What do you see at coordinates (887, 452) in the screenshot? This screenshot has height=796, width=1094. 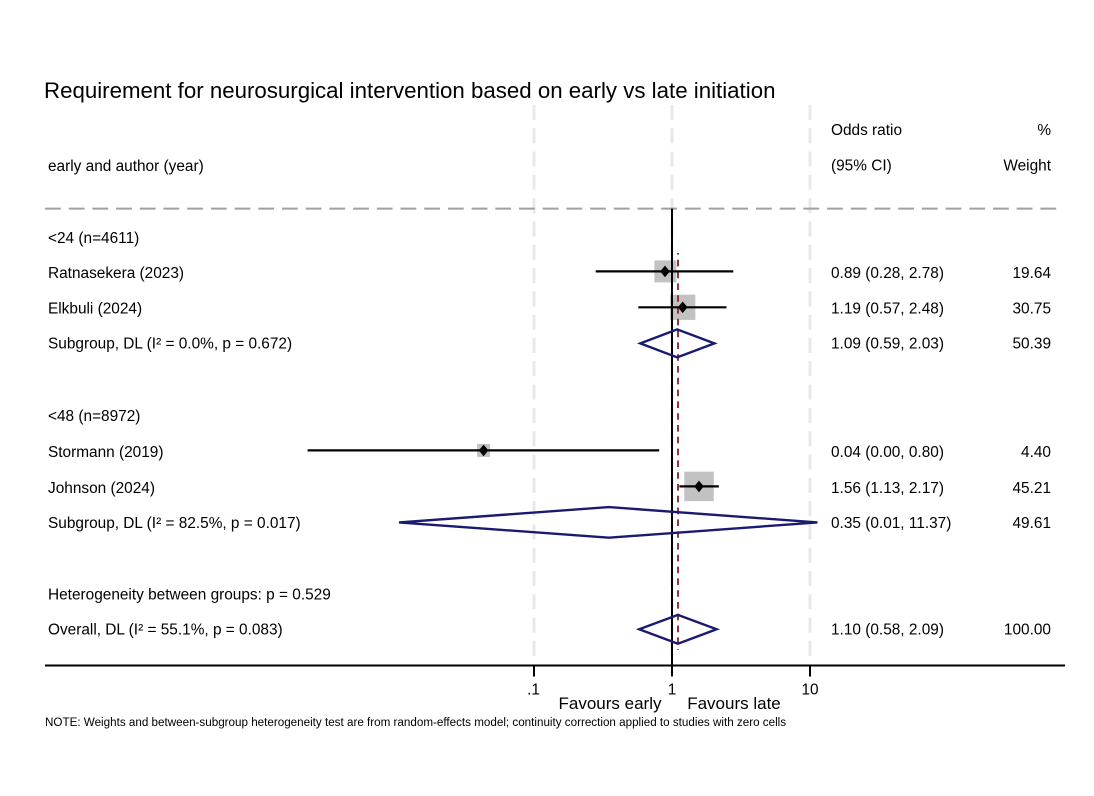 I see `svg-text: 0.04 (0.00, 0.80)` at bounding box center [887, 452].